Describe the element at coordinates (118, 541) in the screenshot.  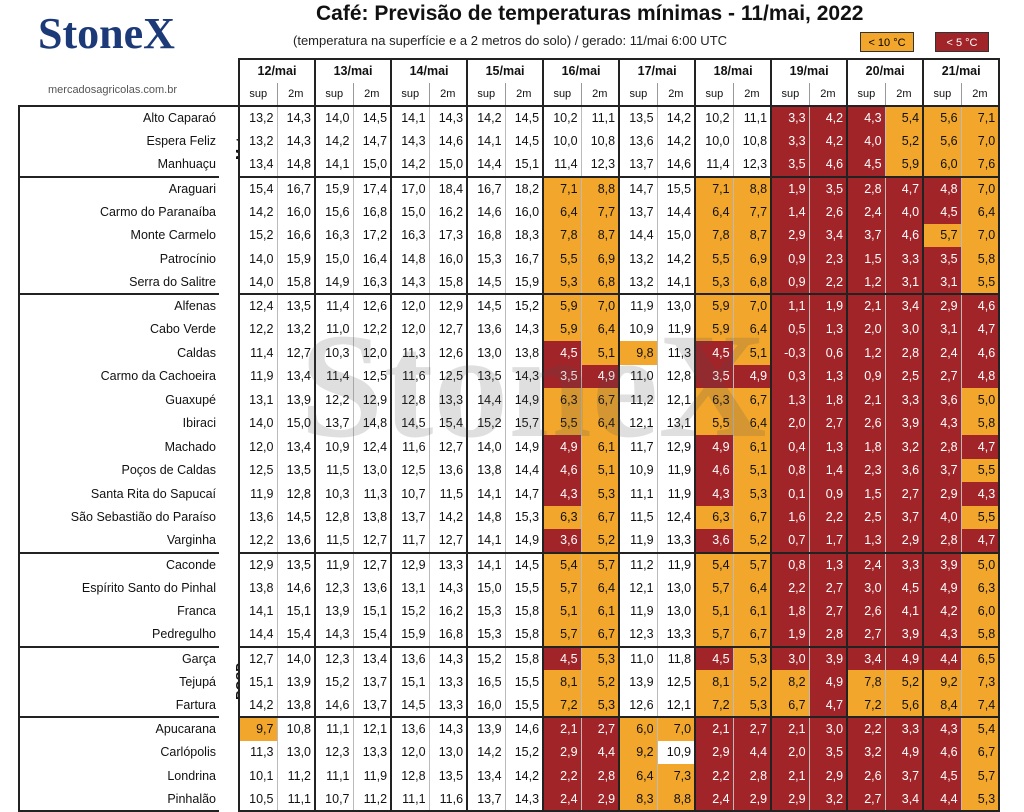
I see `city-name: Varginha` at that location.